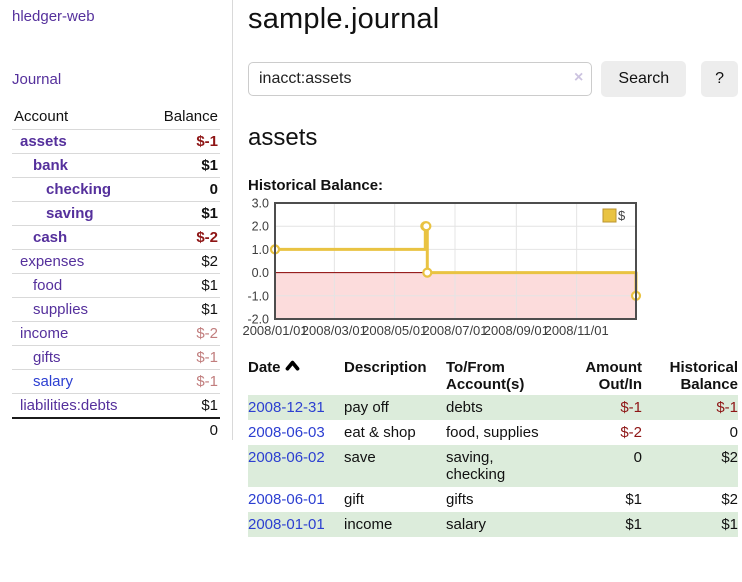 This screenshot has width=742, height=582. I want to click on chart-title: Historical Balance:, so click(316, 185).